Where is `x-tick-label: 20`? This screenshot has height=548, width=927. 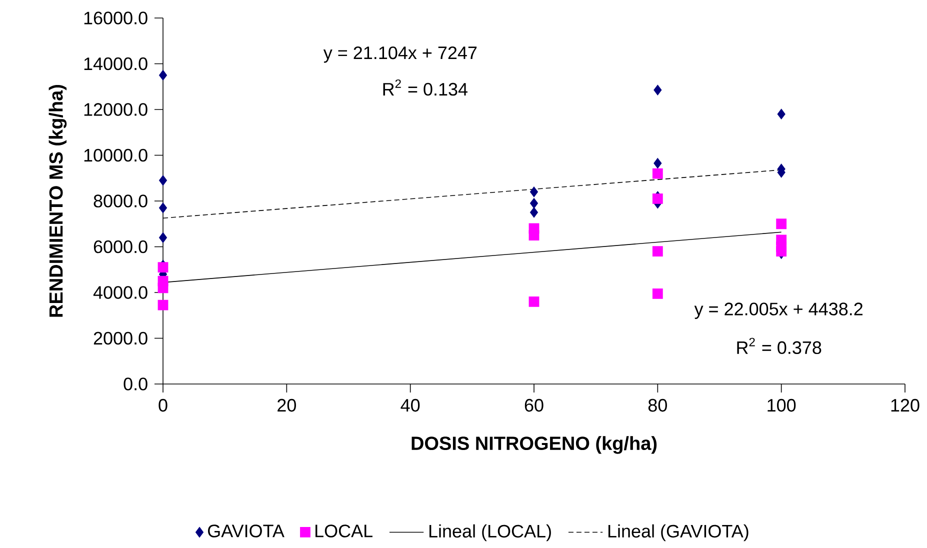
x-tick-label: 20 is located at coordinates (287, 405).